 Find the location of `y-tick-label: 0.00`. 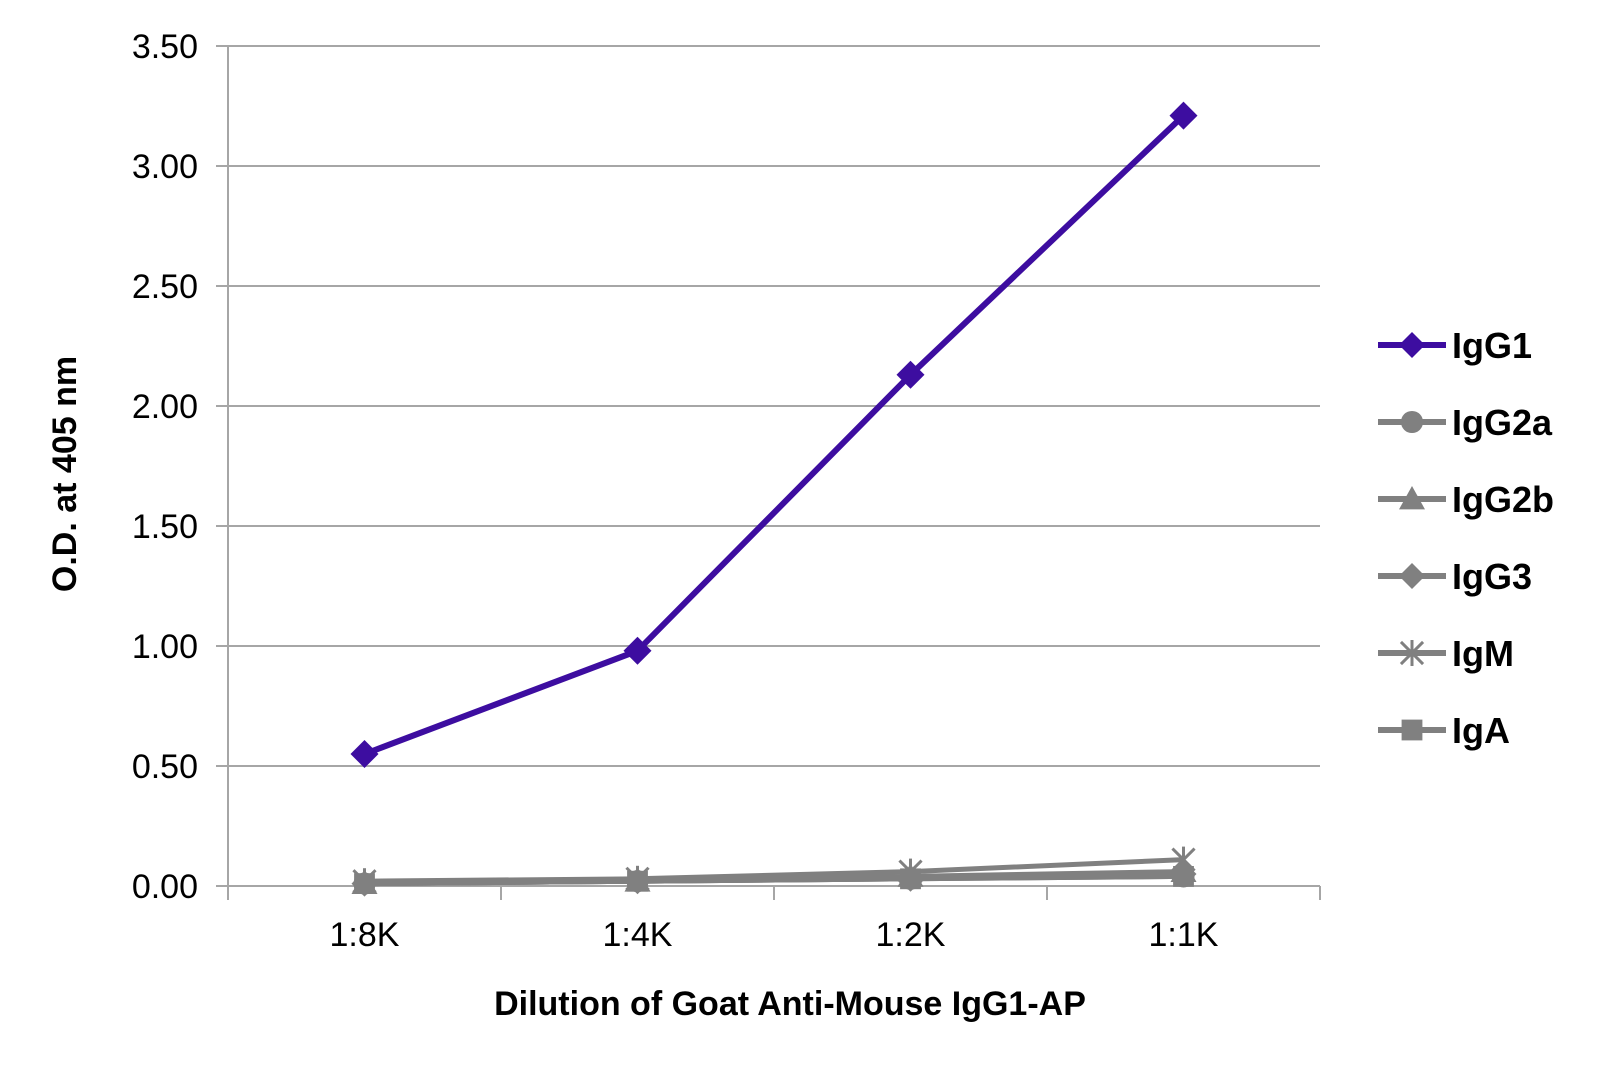

y-tick-label: 0.00 is located at coordinates (165, 887).